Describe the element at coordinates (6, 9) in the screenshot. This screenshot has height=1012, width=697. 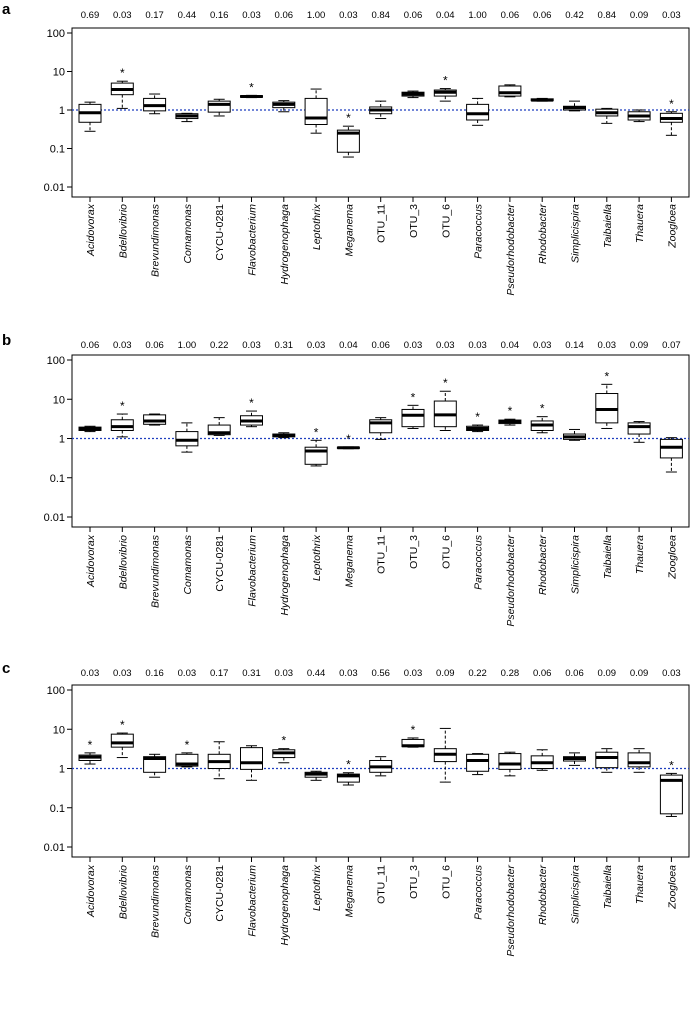
I see `panel-letter: a` at that location.